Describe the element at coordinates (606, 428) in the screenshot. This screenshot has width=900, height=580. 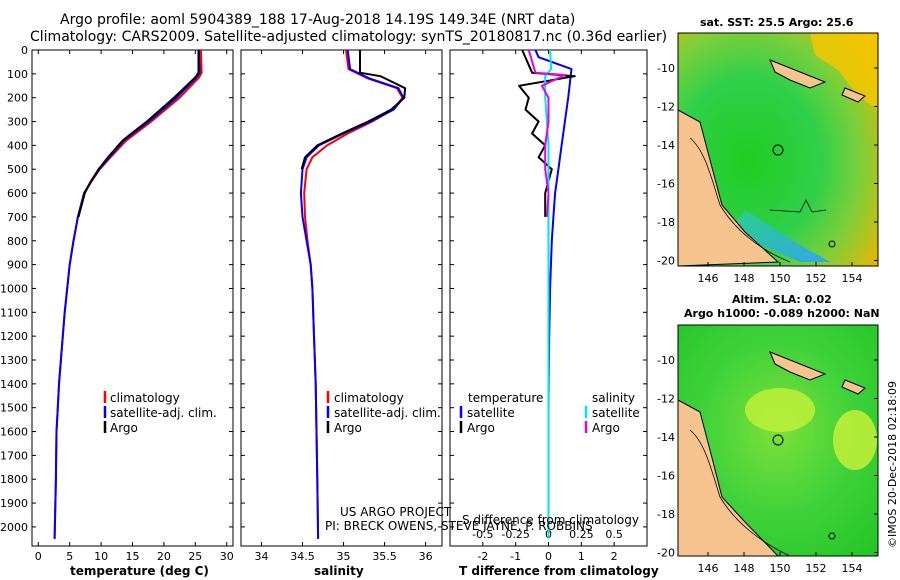
I see `legend-label-s-argo: Argo` at that location.